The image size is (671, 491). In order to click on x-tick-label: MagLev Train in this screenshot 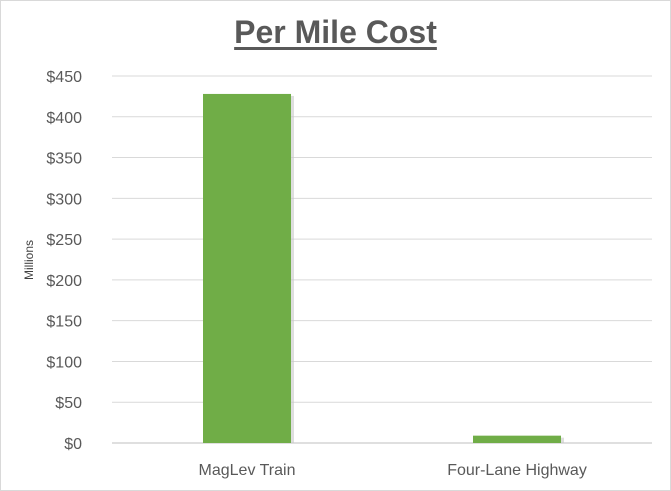, I will do `click(247, 470)`.